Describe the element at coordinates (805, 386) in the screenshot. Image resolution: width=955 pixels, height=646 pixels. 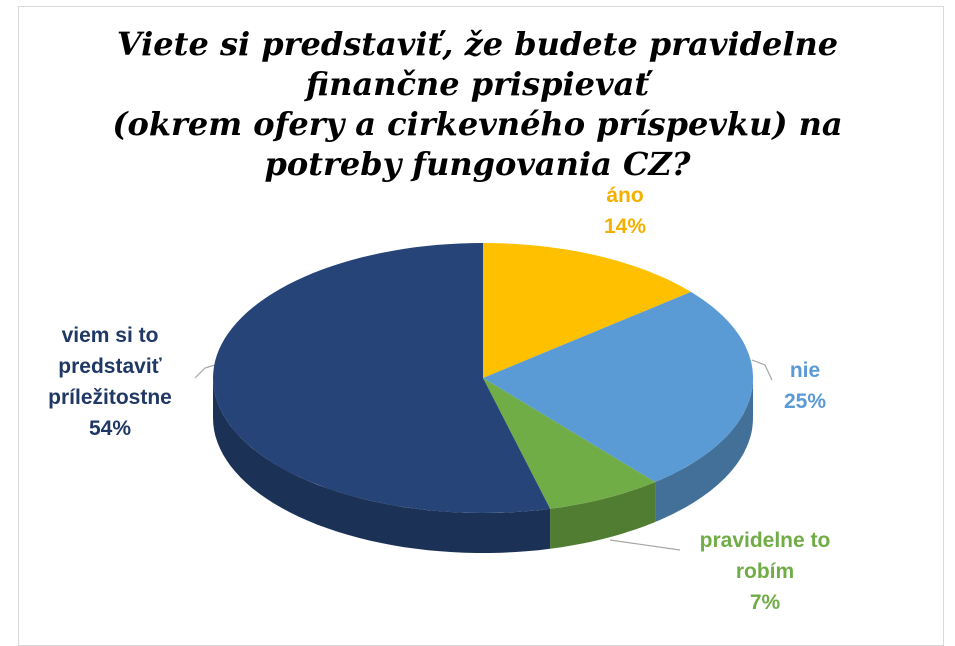
I see `data-label: nie 25%` at that location.